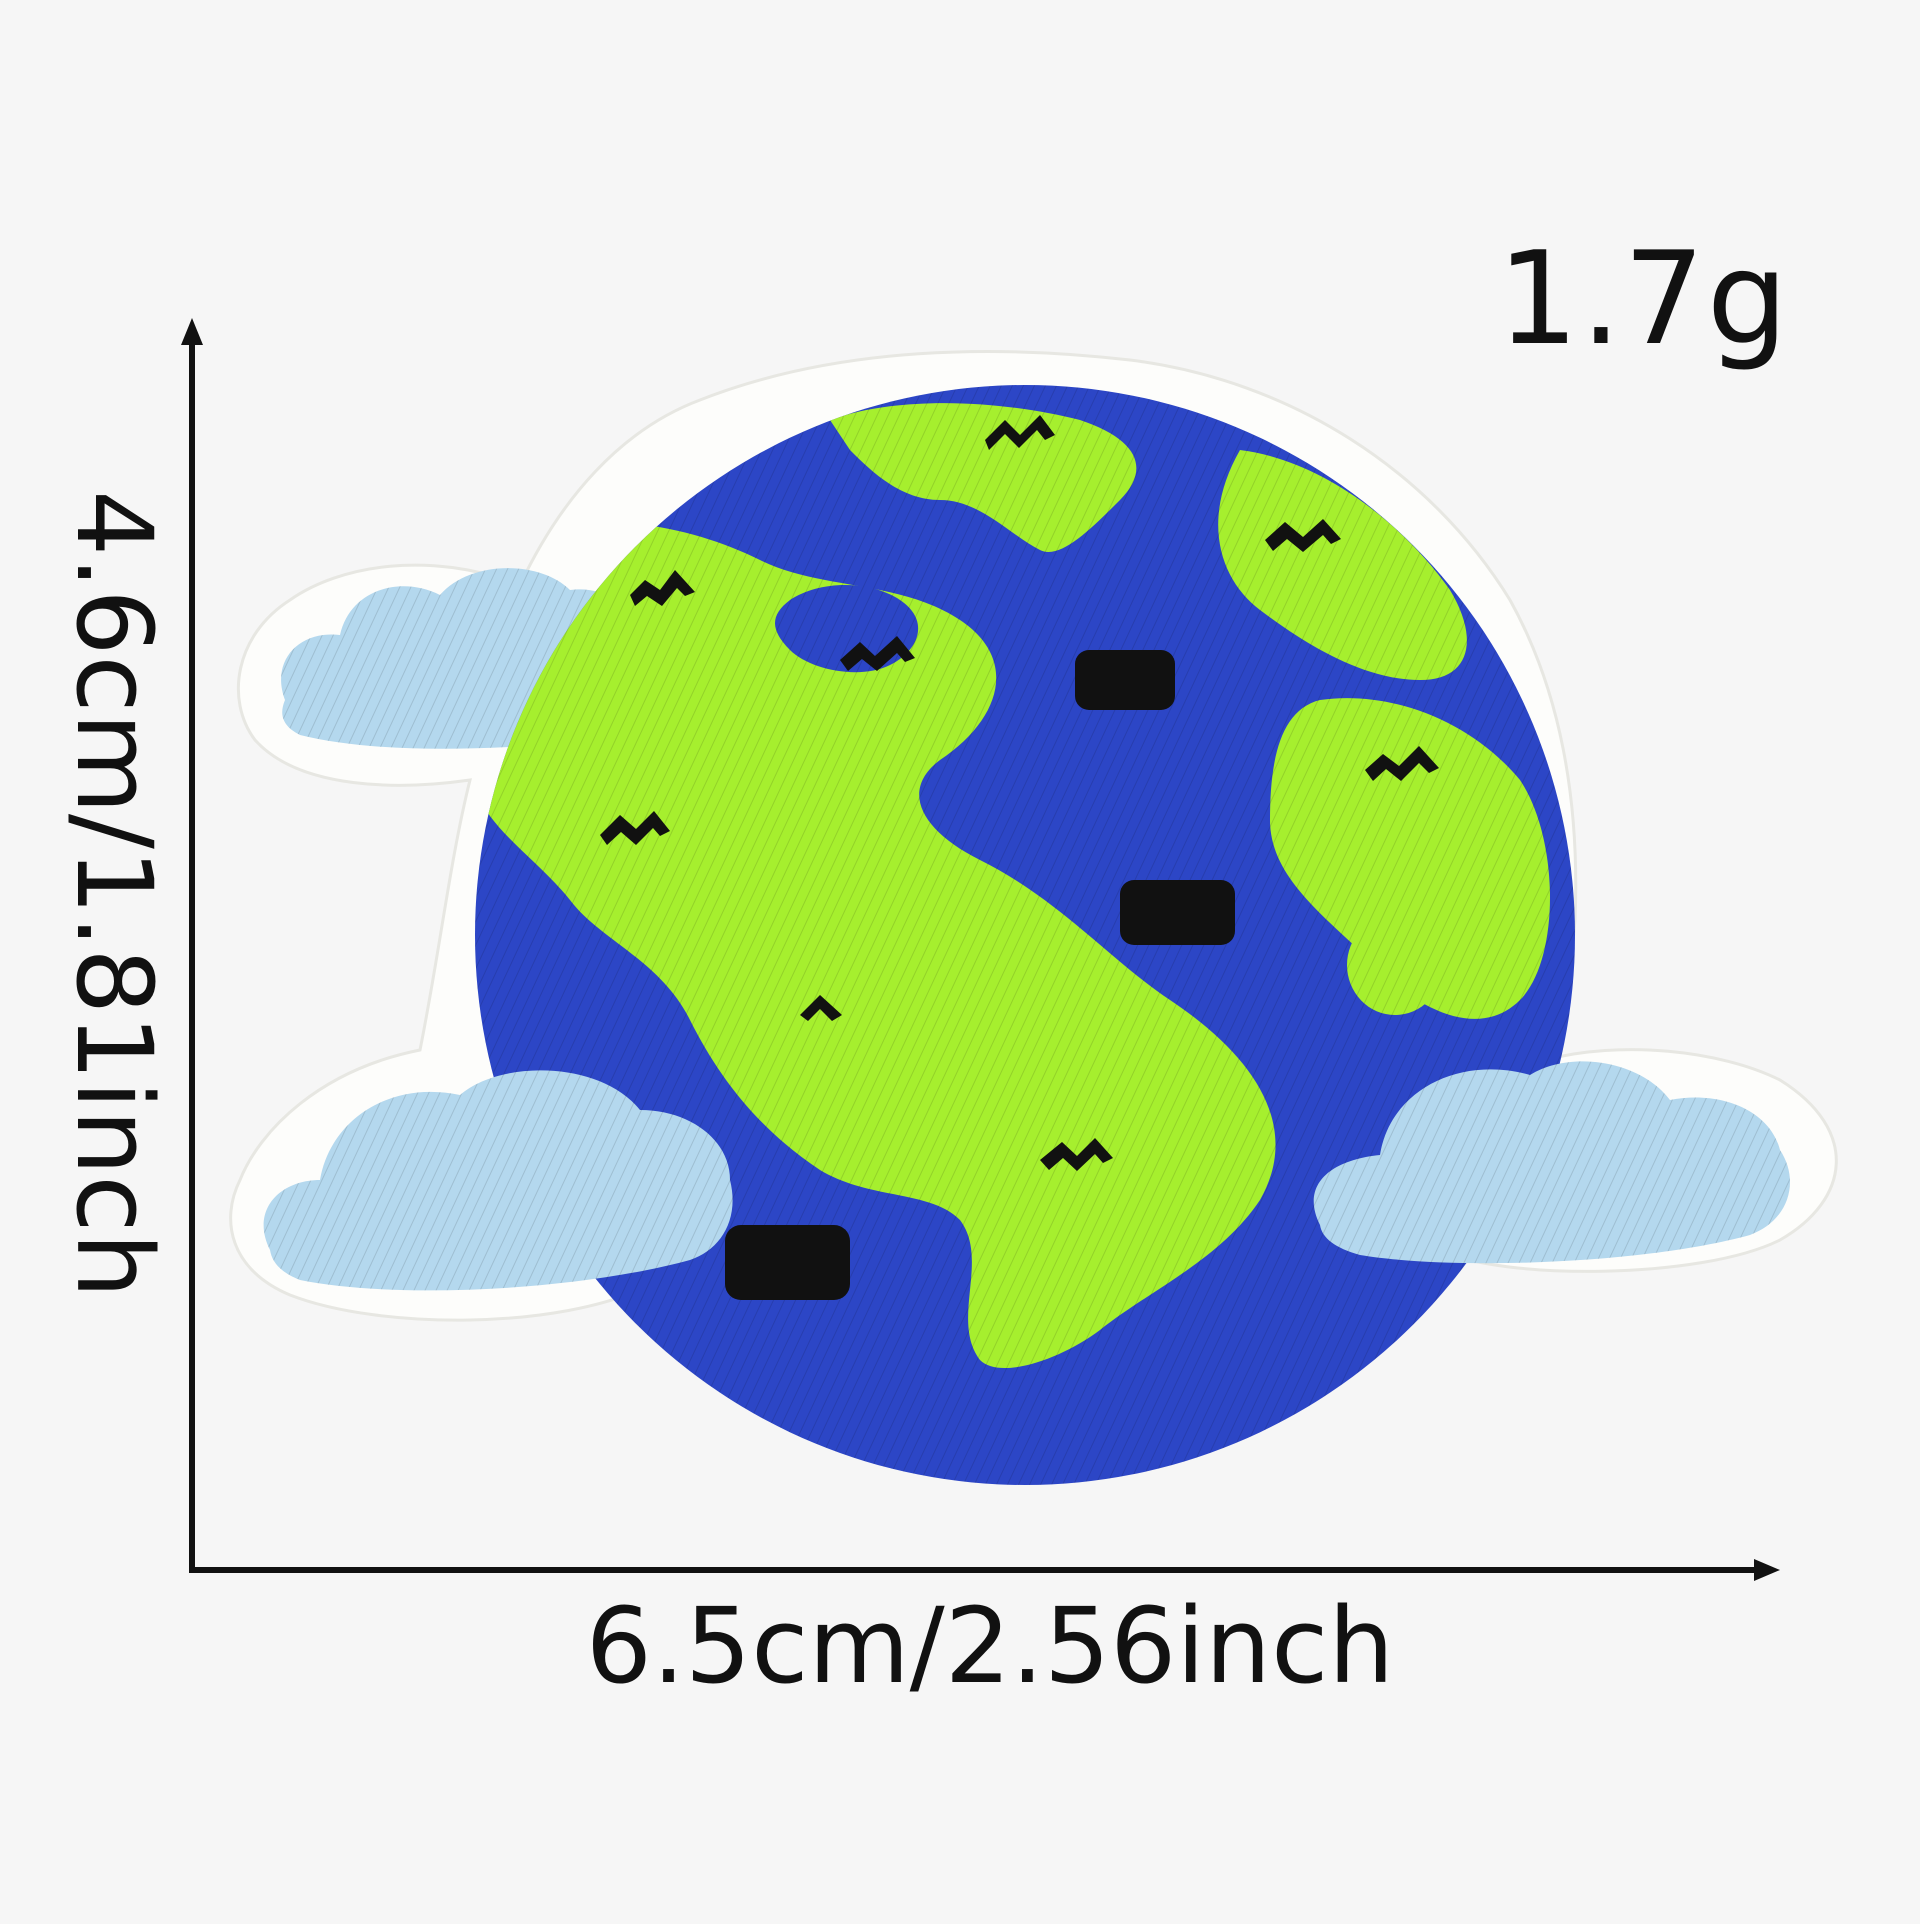 The height and width of the screenshot is (1924, 1920). Describe the element at coordinates (990, 1646) in the screenshot. I see `width-dimension-label: 6.5cm/2.56inch` at that location.